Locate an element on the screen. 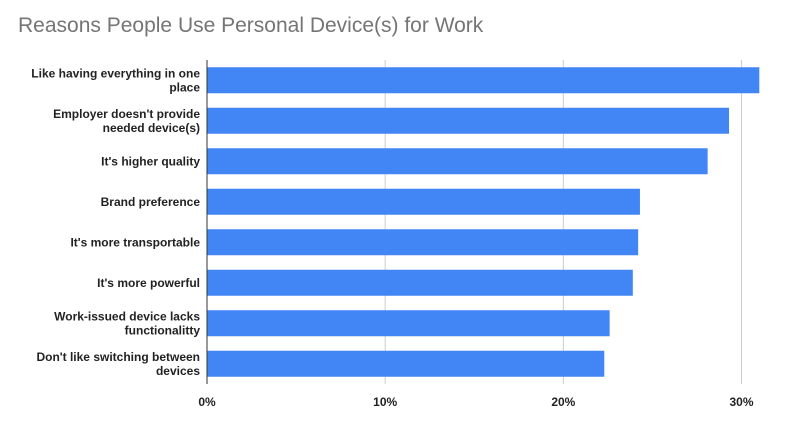 This screenshot has width=800, height=424. category-label: Don't like switching between devices is located at coordinates (118, 364).